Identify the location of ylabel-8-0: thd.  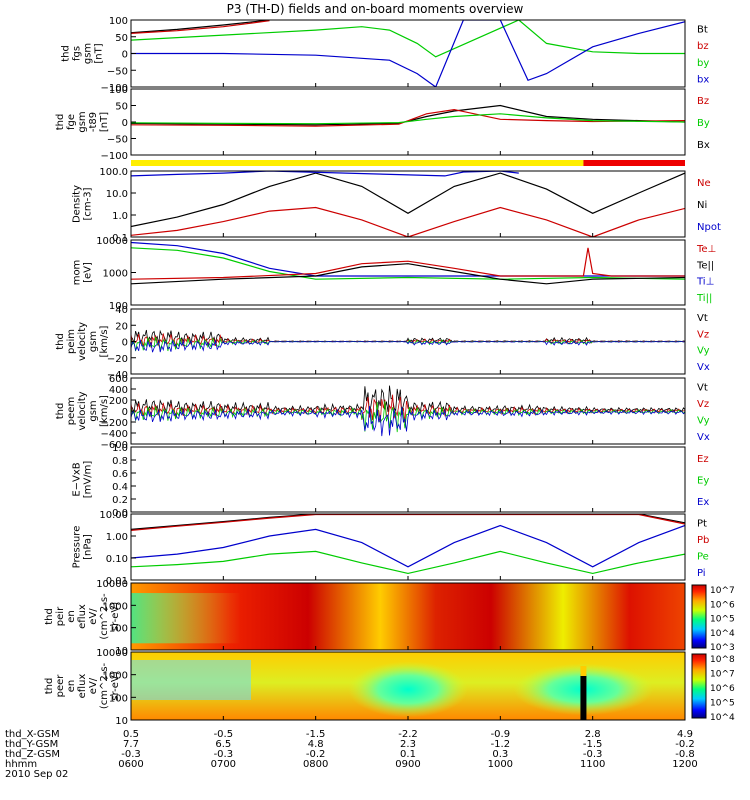
(49, 616).